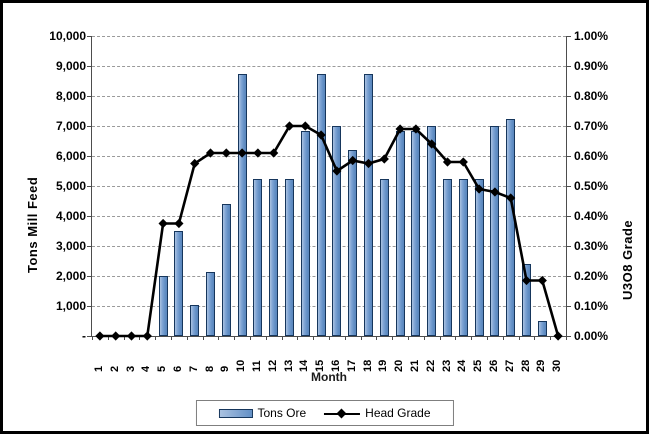  What do you see at coordinates (288, 365) in the screenshot?
I see `x-tick-label-13: 13` at bounding box center [288, 365].